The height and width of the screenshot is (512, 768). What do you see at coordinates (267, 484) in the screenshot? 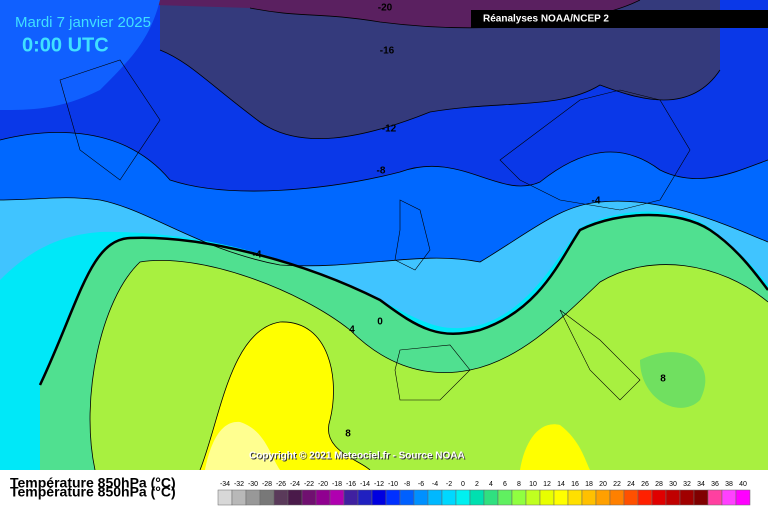
I see `legend-label: -28` at bounding box center [267, 484].